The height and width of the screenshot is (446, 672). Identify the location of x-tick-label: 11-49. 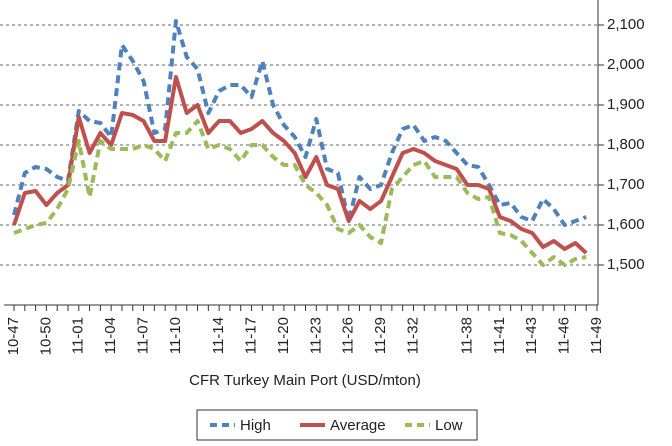
(596, 335).